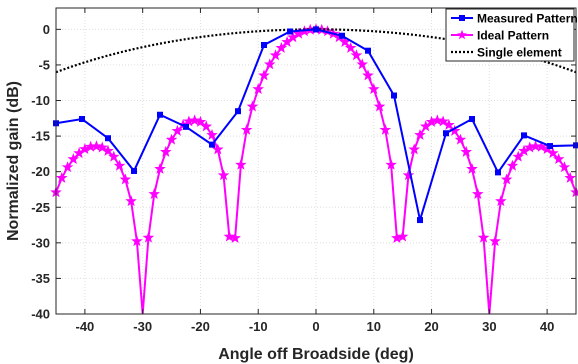 The width and height of the screenshot is (578, 364). Describe the element at coordinates (527, 18) in the screenshot. I see `legend-label: Measured Pattern` at that location.